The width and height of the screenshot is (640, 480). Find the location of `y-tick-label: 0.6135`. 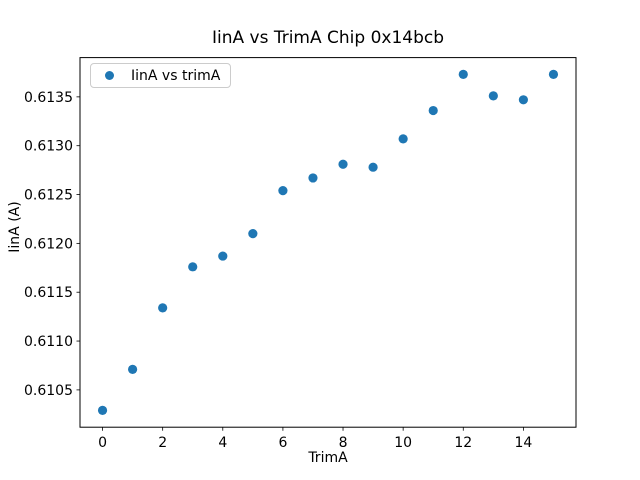

y-tick-label: 0.6135 is located at coordinates (48, 98).